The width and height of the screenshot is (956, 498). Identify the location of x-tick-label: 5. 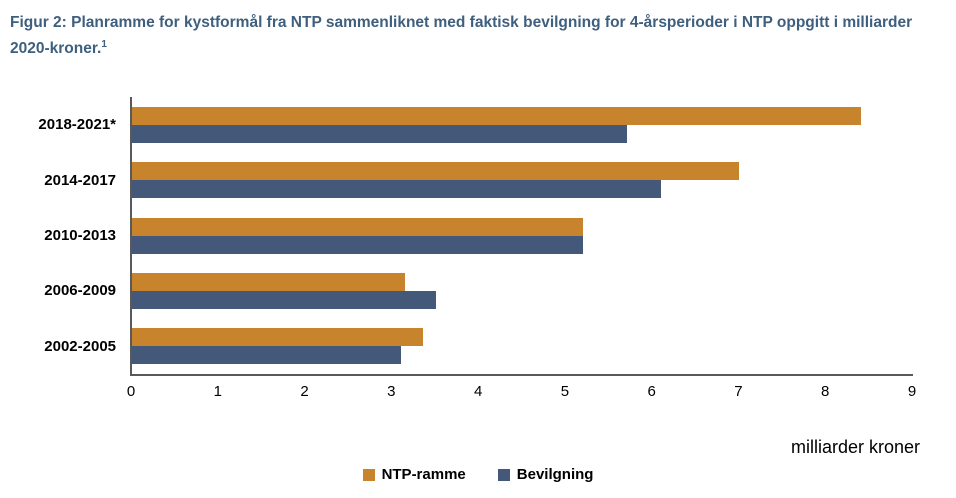
(565, 391).